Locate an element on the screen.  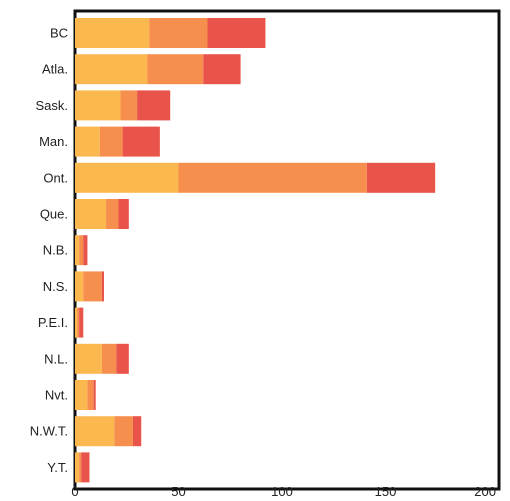
x-tick-label: 200 is located at coordinates (485, 491).